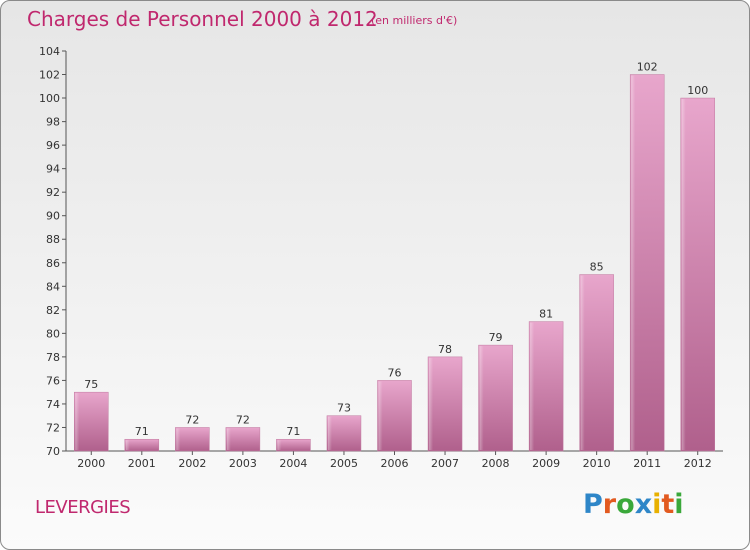 Image resolution: width=750 pixels, height=550 pixels. What do you see at coordinates (496, 463) in the screenshot?
I see `x-tick-label: 2008` at bounding box center [496, 463].